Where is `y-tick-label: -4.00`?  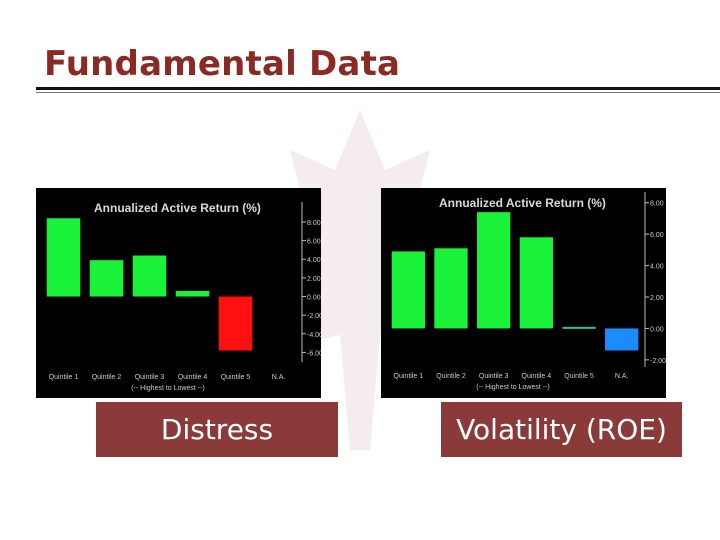
y-tick-label: -4.00 is located at coordinates (314, 335).